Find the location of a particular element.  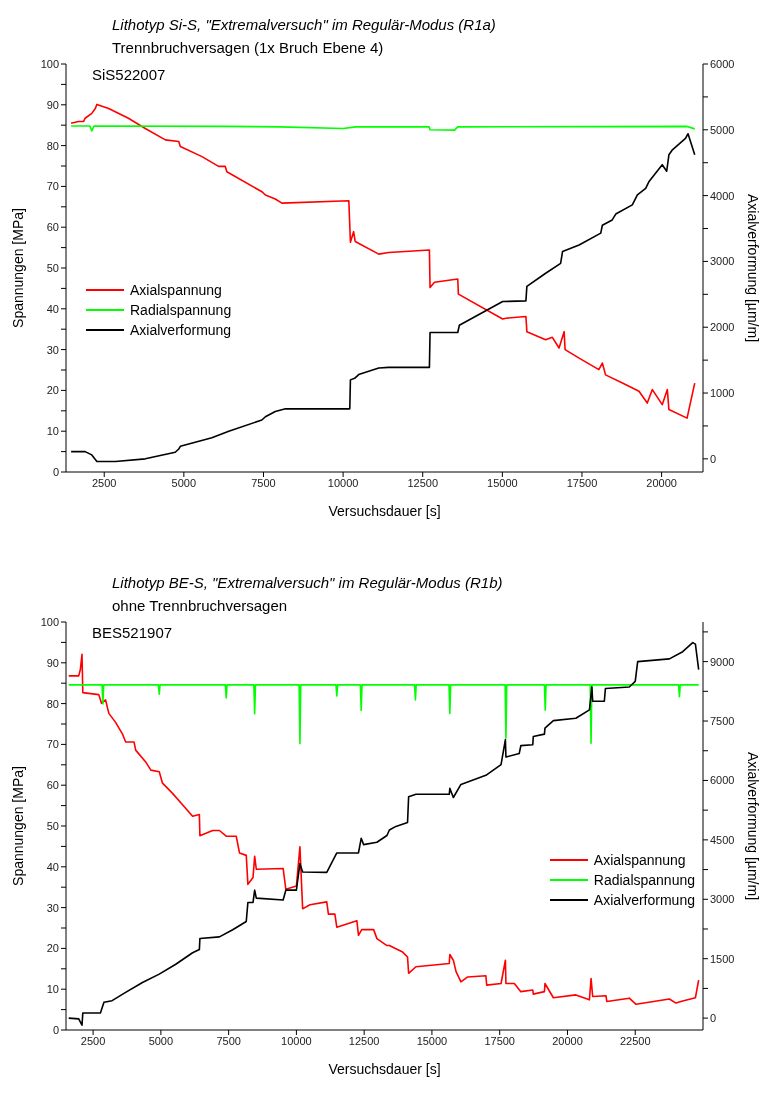

y2-tick-label: 4000 is located at coordinates (722, 195).